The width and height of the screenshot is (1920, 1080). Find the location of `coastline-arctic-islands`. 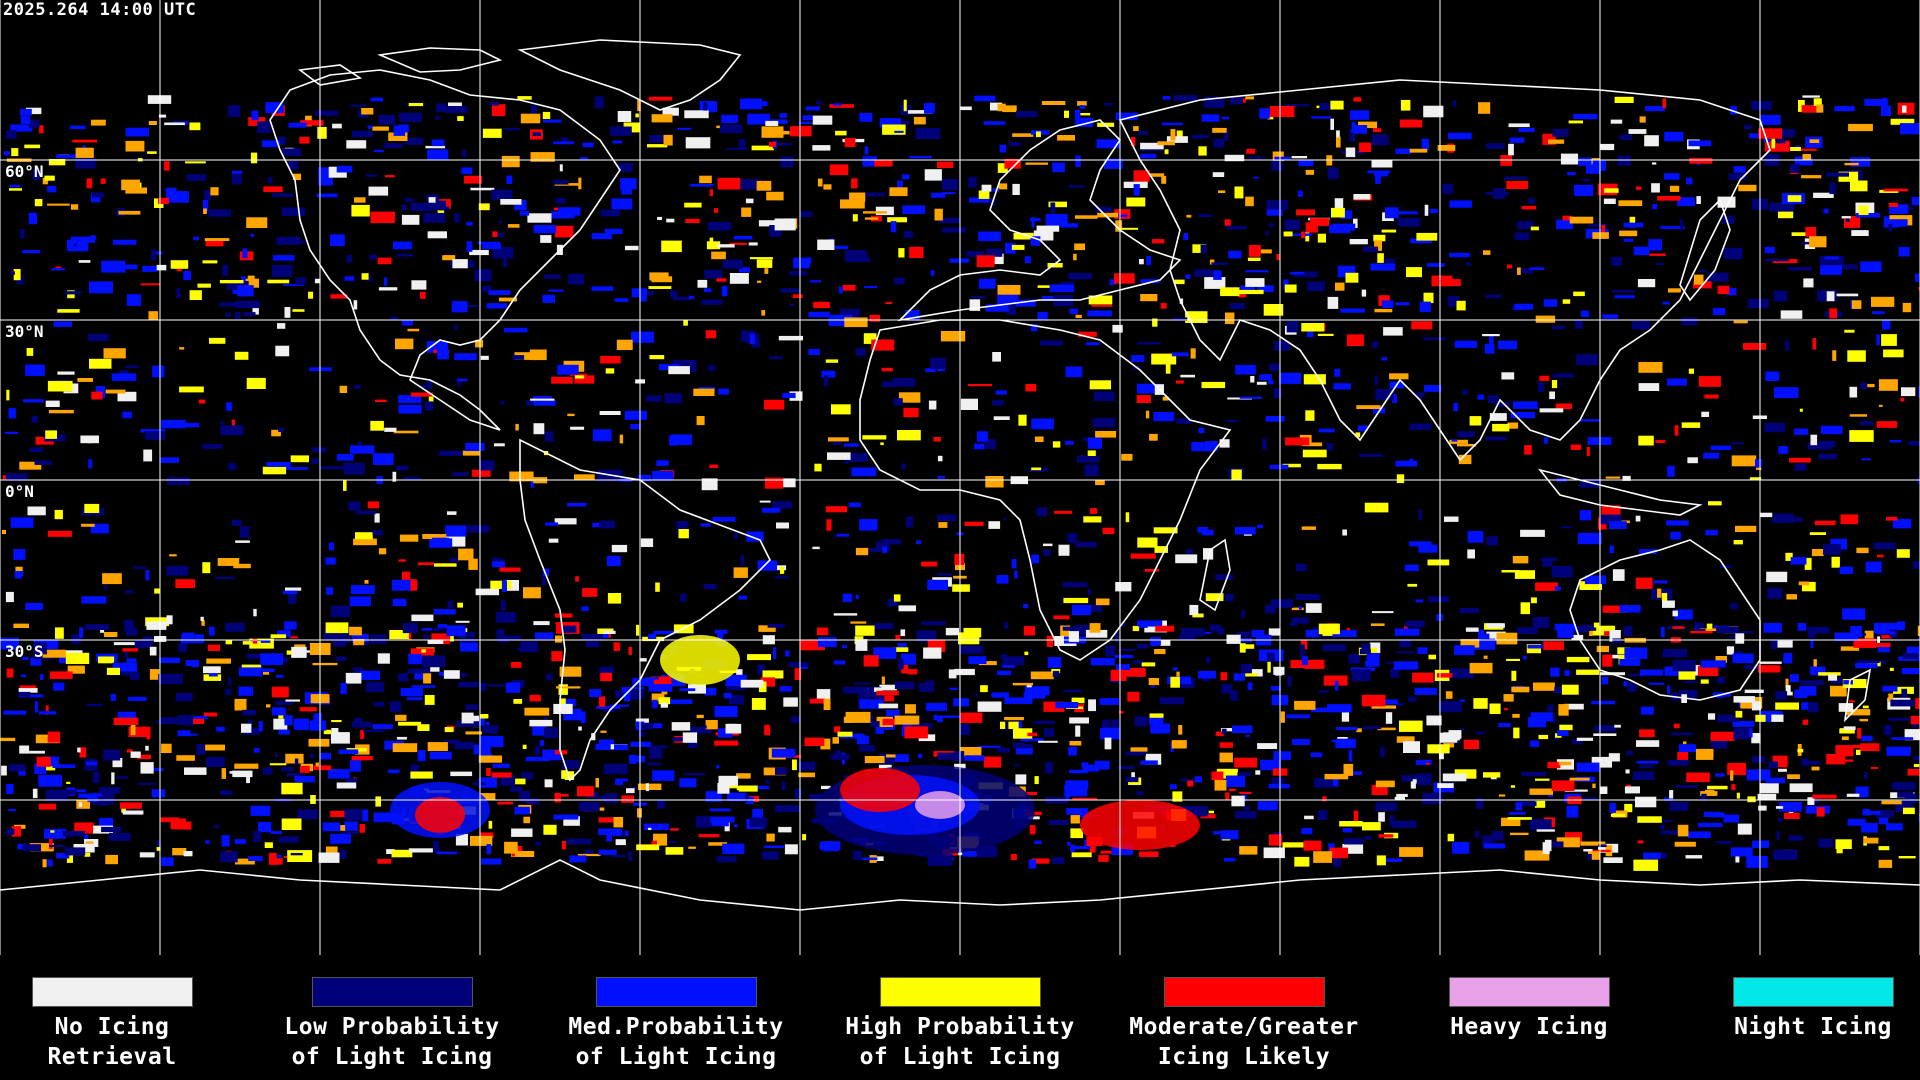

coastline-arctic-islands is located at coordinates (400, 66).